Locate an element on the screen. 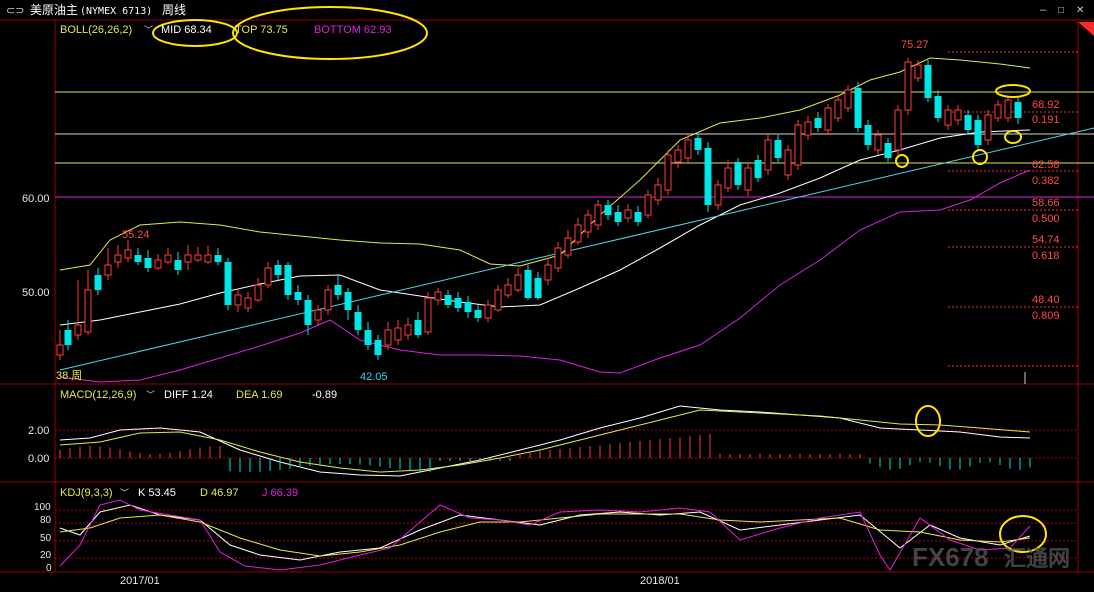 The width and height of the screenshot is (1094, 592). price-tick-50: 50.00 is located at coordinates (36, 293).